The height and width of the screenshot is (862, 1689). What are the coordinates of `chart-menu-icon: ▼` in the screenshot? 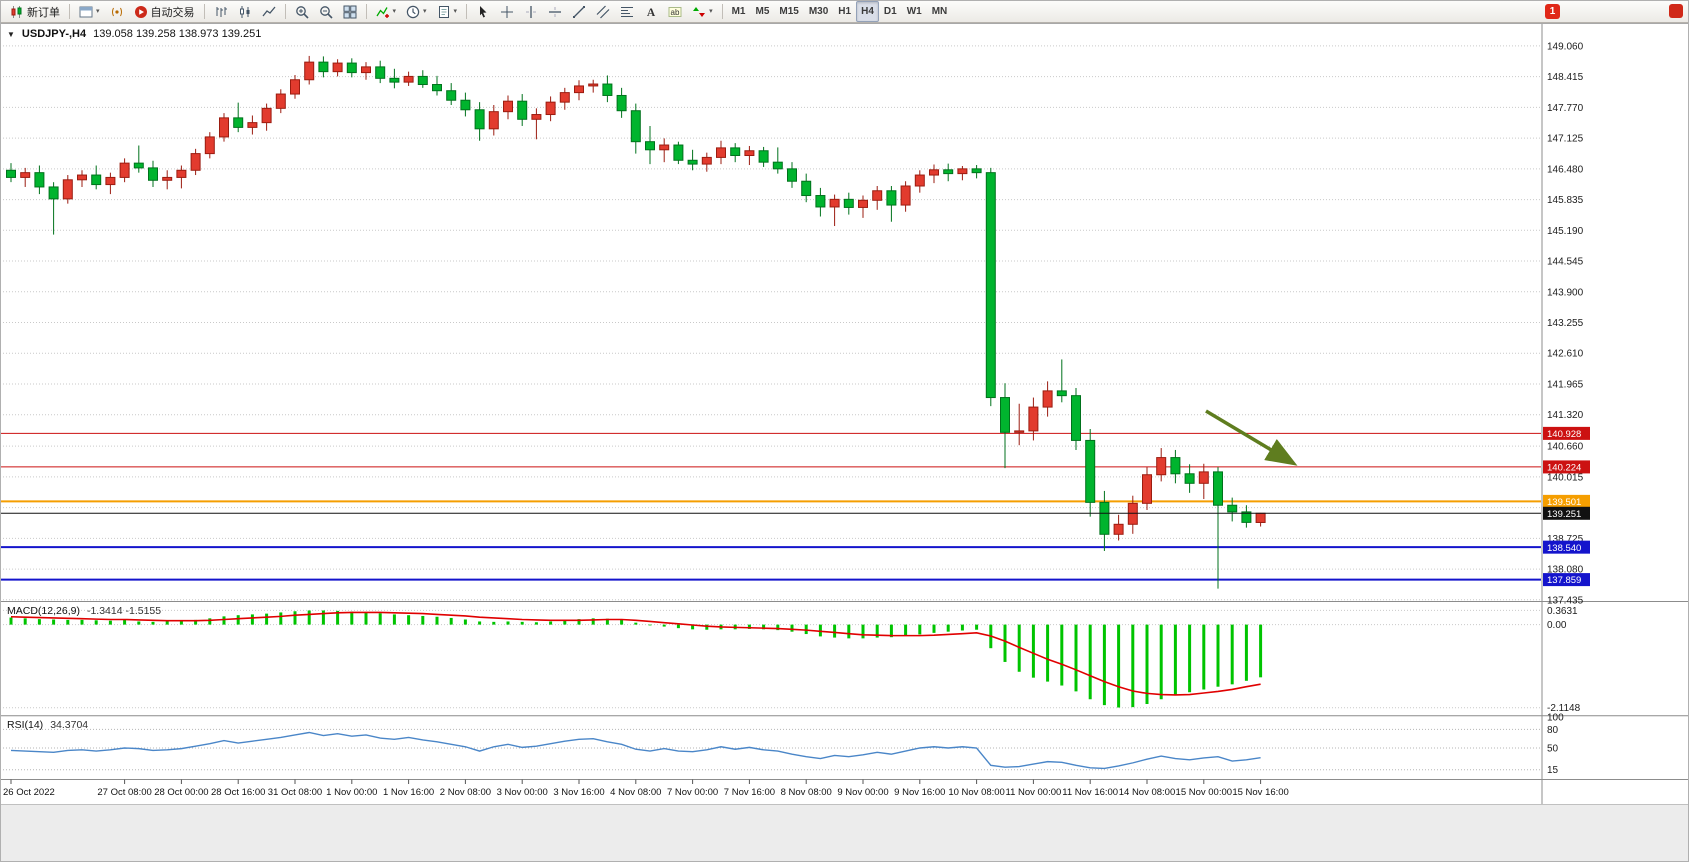 It's located at (11, 34).